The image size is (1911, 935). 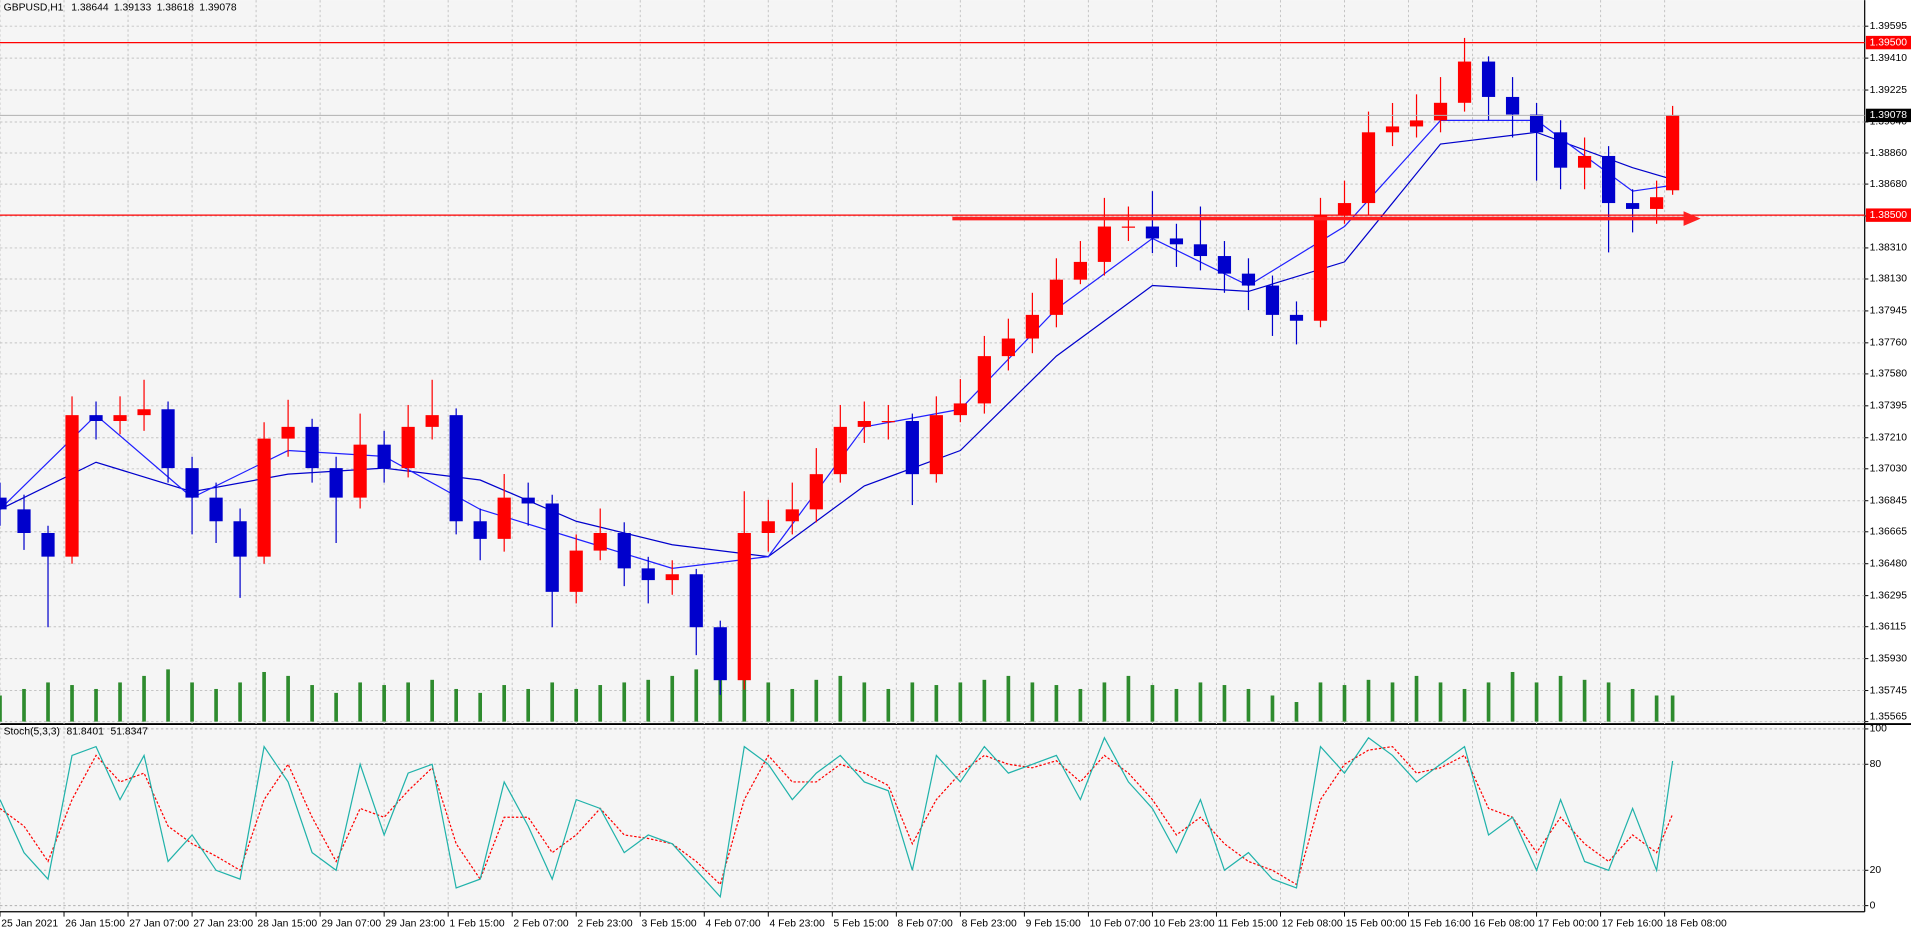 I want to click on x-tick-label: 15 Feb 00:00, so click(x=1376, y=924).